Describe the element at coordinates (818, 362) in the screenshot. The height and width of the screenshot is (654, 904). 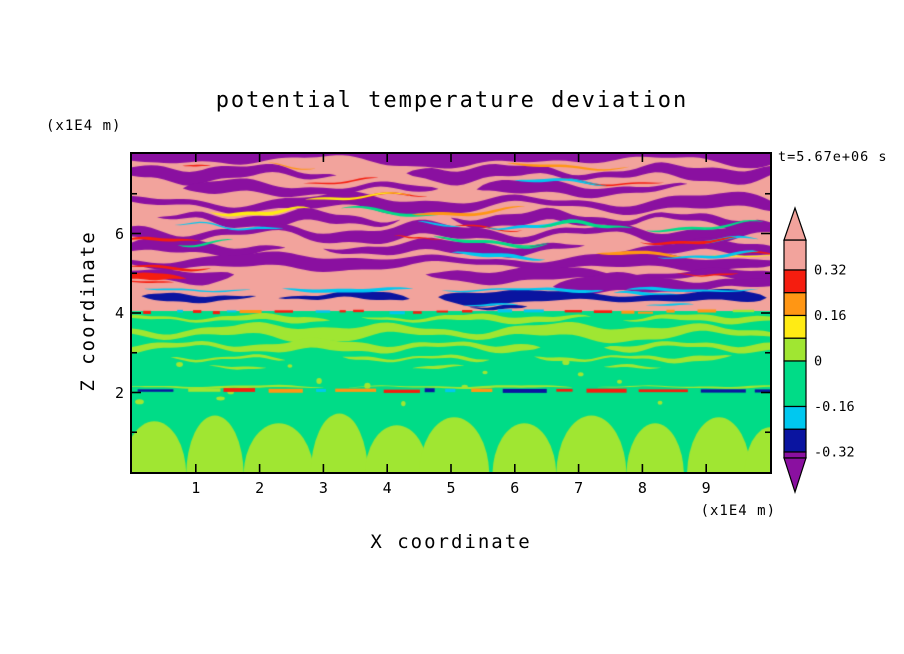
I see `colorbar-label: 0` at that location.